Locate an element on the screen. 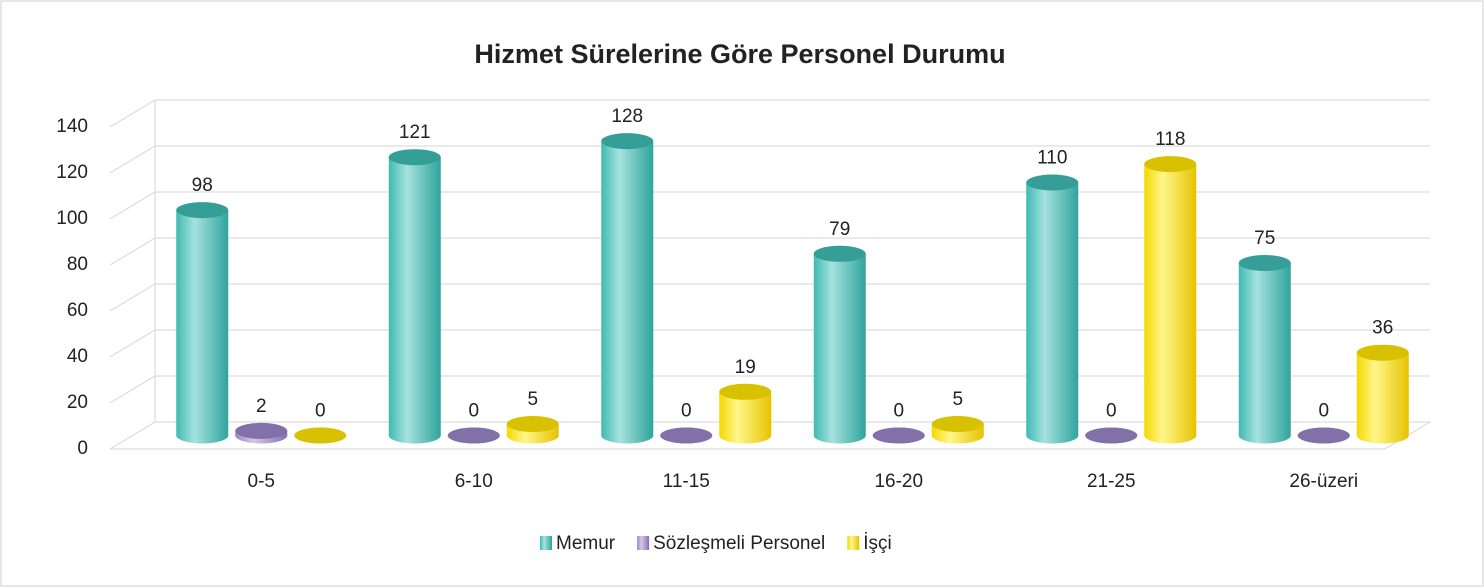  data-label: 128 is located at coordinates (627, 116).